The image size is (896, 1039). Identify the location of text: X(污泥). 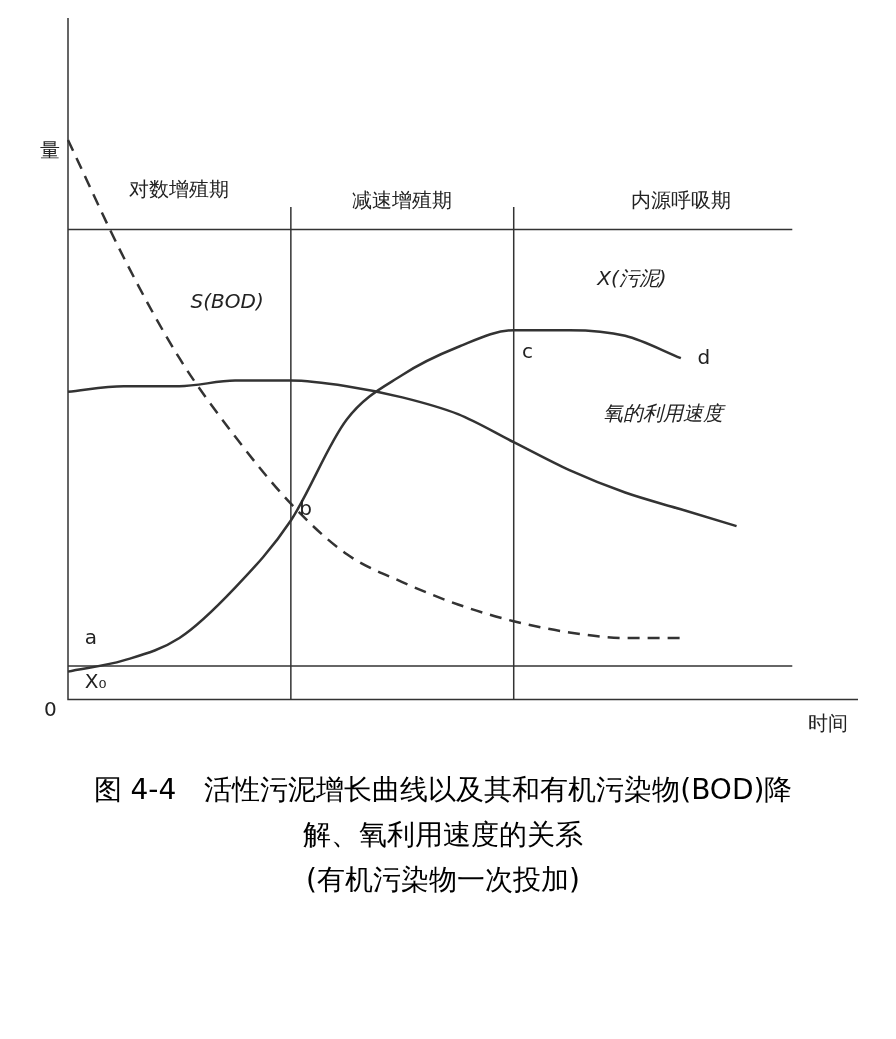
(631, 278).